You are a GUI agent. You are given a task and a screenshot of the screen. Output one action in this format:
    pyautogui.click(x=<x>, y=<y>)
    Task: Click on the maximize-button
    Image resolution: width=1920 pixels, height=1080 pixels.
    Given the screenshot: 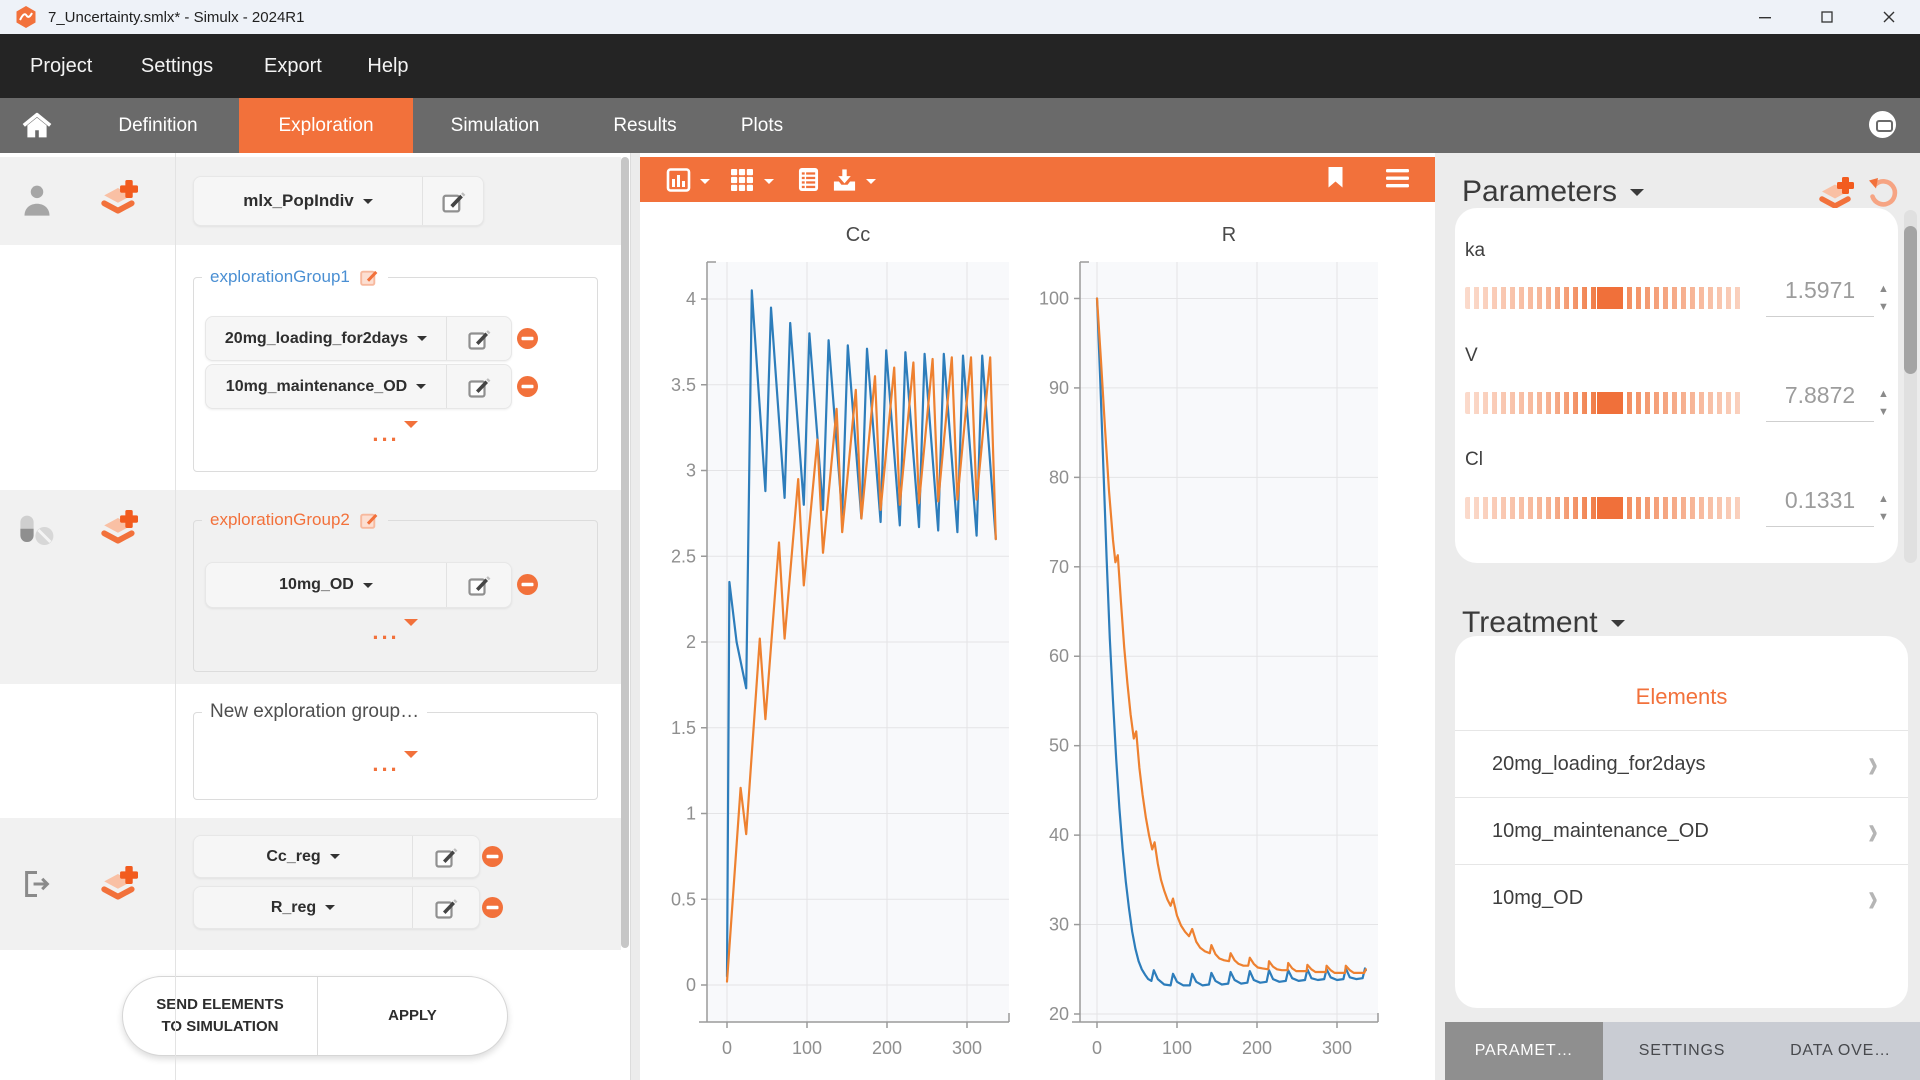 What is the action you would take?
    pyautogui.click(x=1827, y=17)
    